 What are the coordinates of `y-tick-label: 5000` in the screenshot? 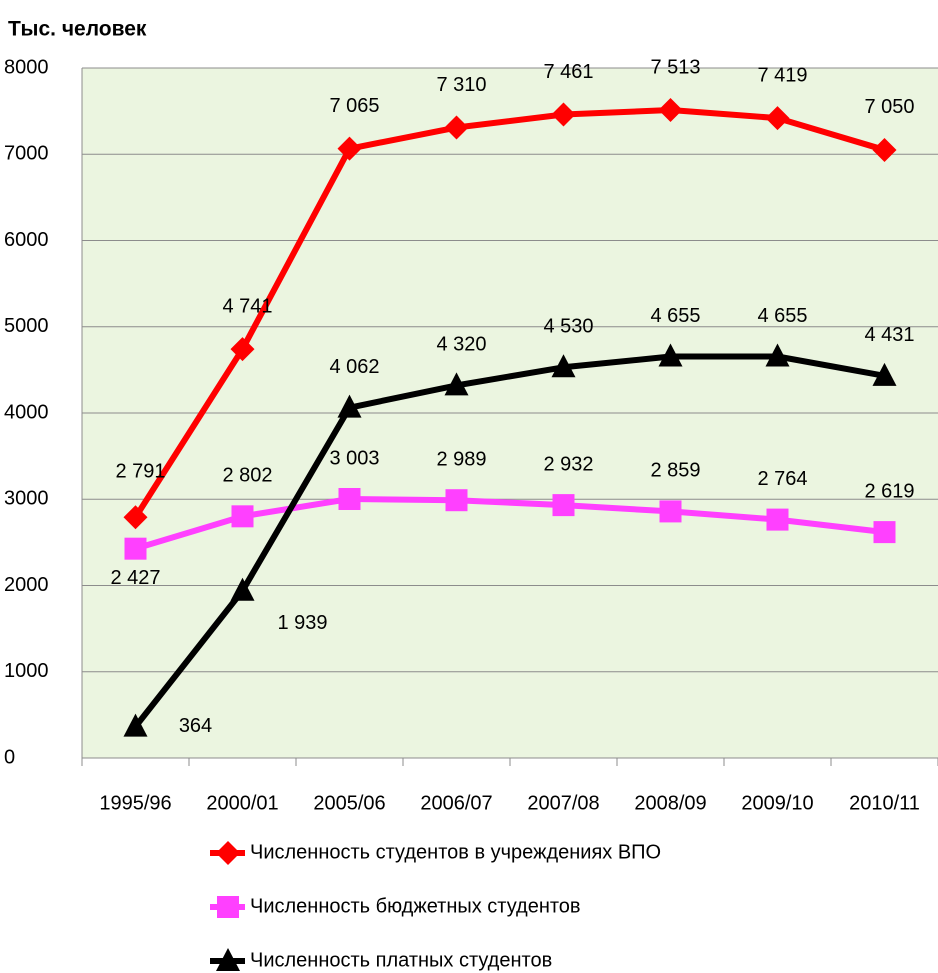 It's located at (26, 326).